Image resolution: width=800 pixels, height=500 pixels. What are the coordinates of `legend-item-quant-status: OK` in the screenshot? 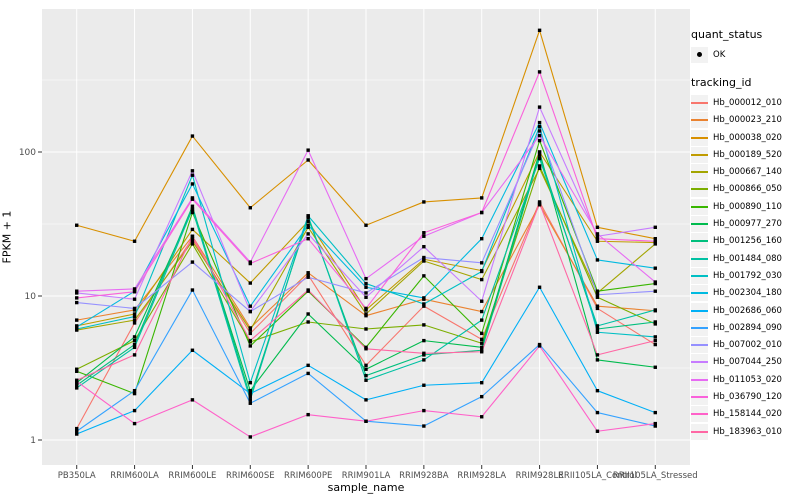 It's located at (745, 54).